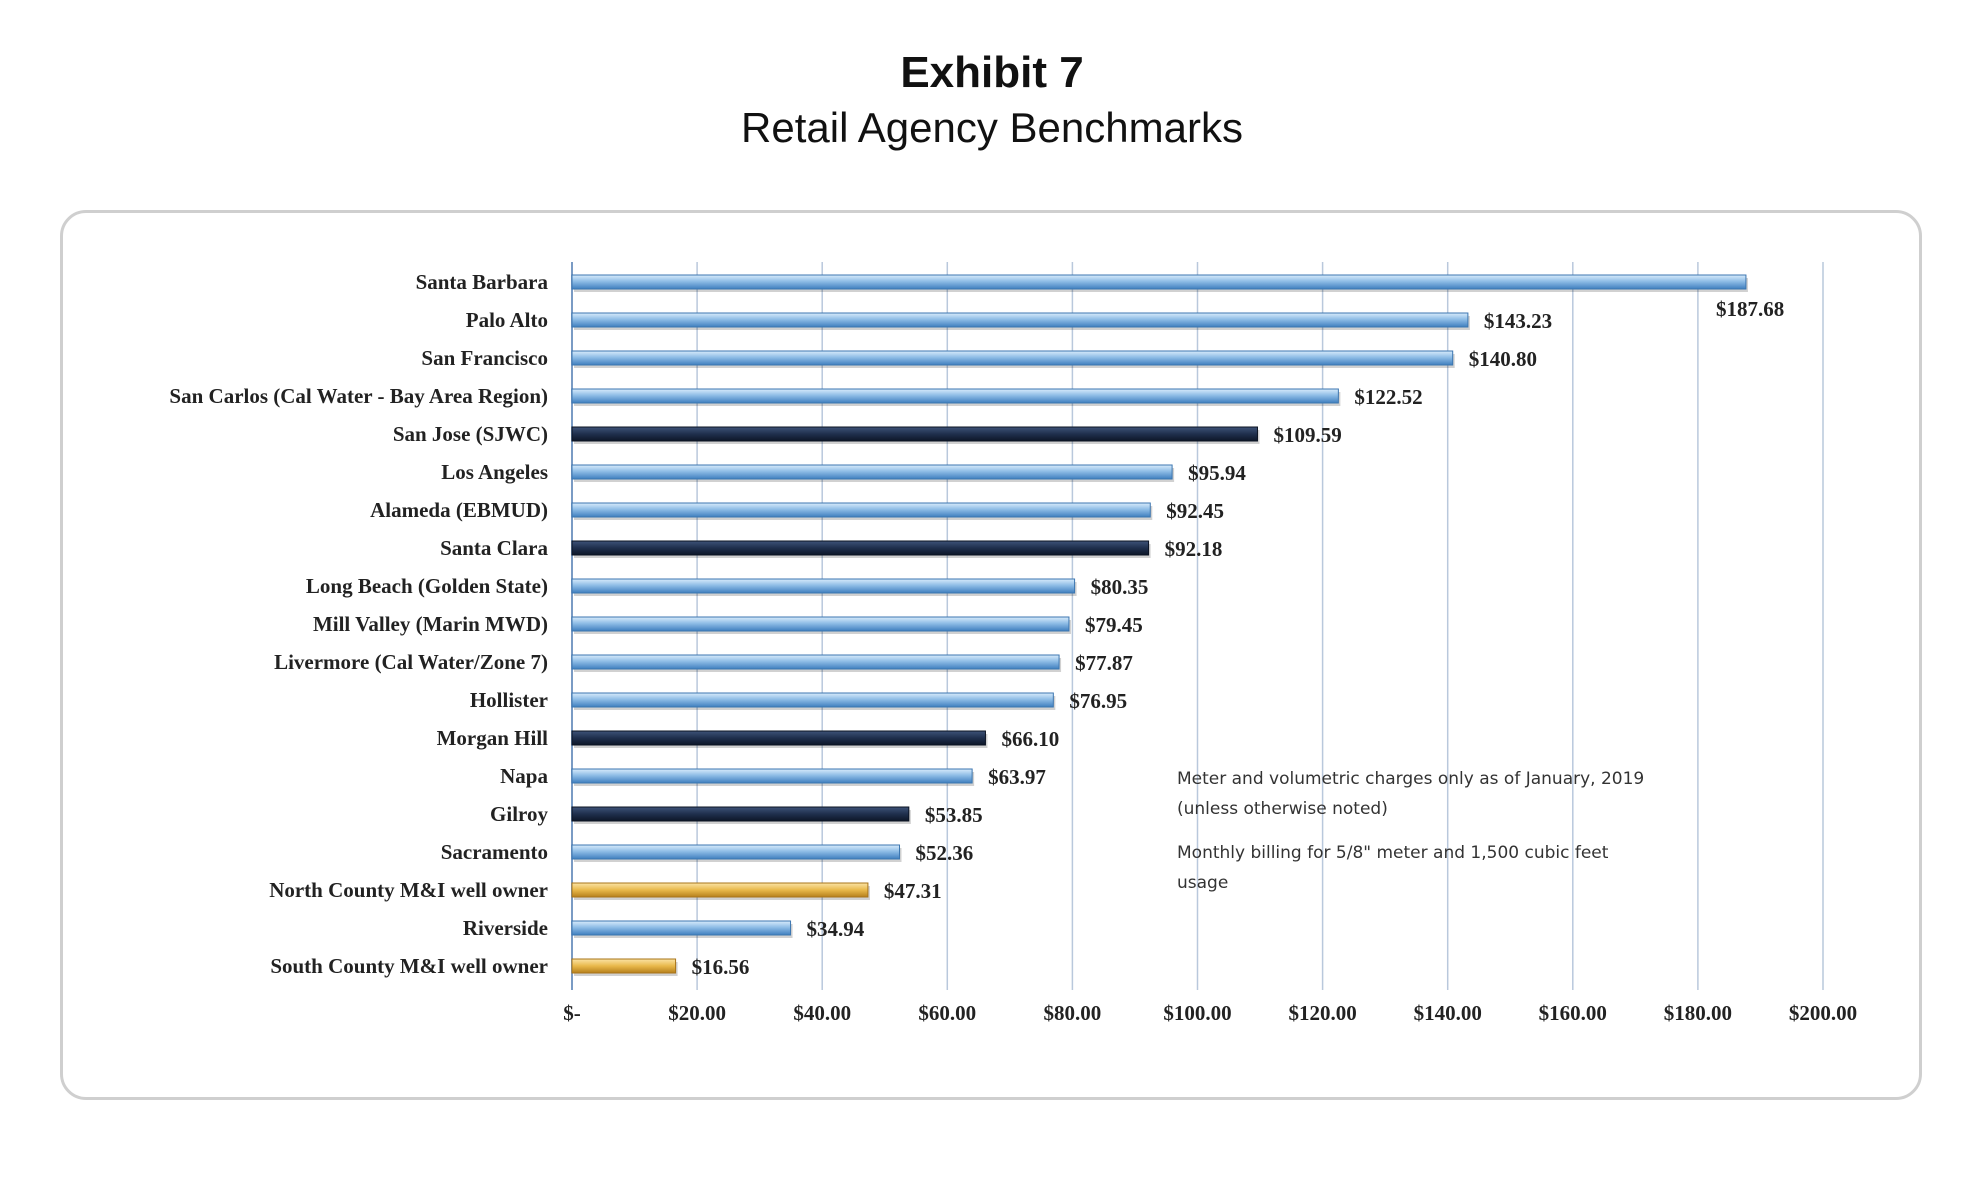  What do you see at coordinates (992, 72) in the screenshot?
I see `chart-title: Exhibit 7` at bounding box center [992, 72].